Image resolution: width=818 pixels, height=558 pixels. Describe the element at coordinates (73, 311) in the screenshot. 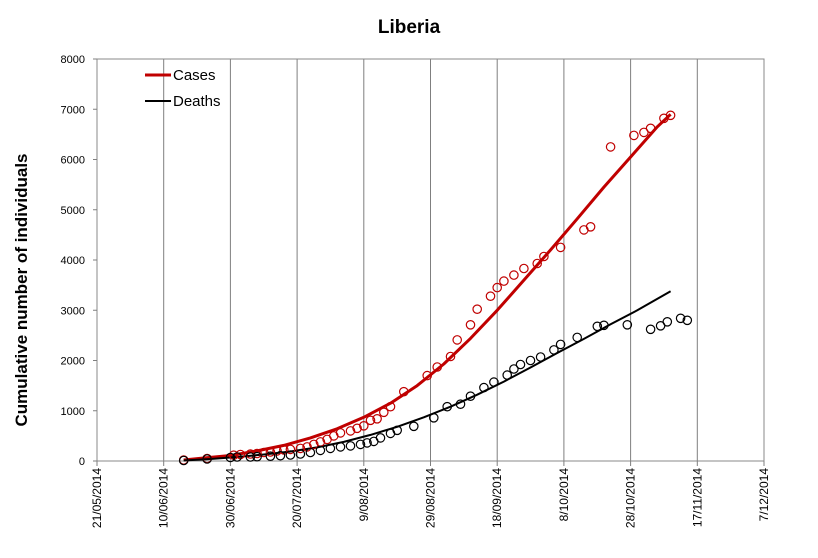

I see `y-tick-label: 3000` at that location.